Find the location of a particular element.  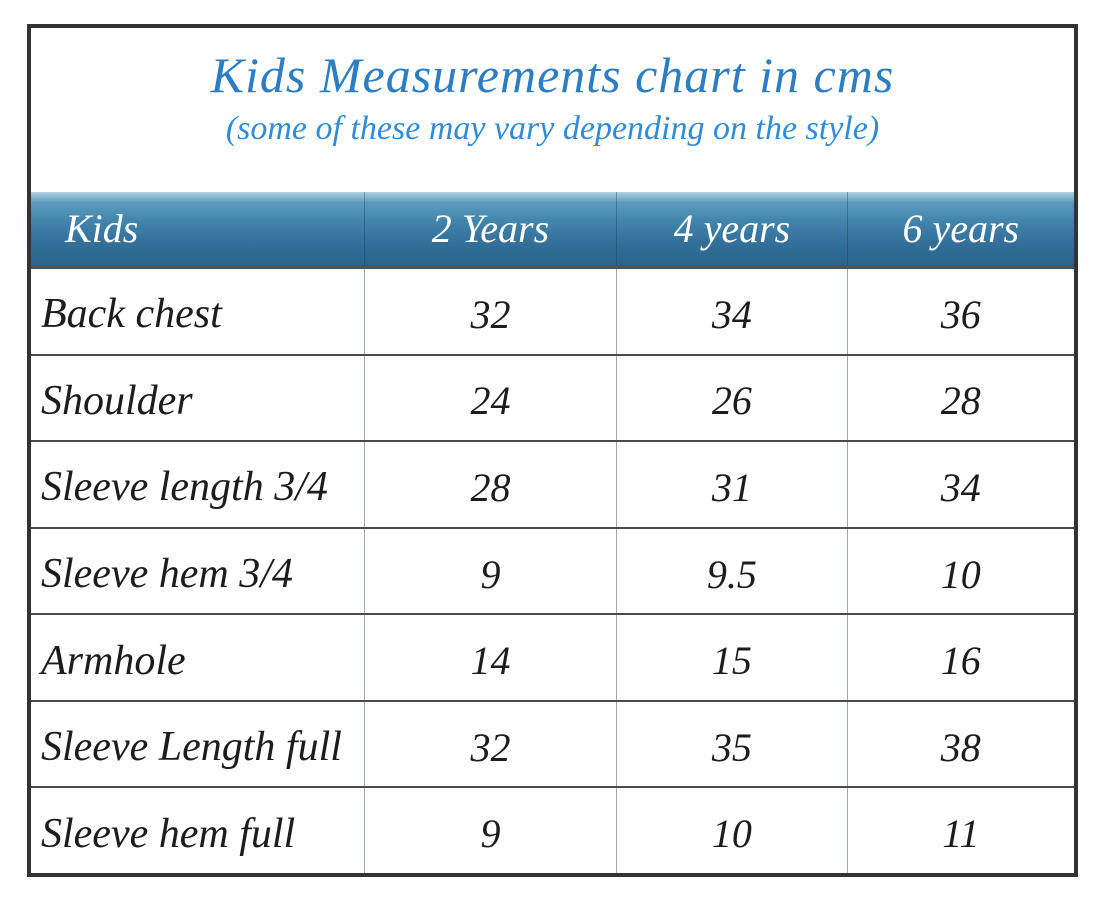

value-cell-4-years: 34 is located at coordinates (732, 311).